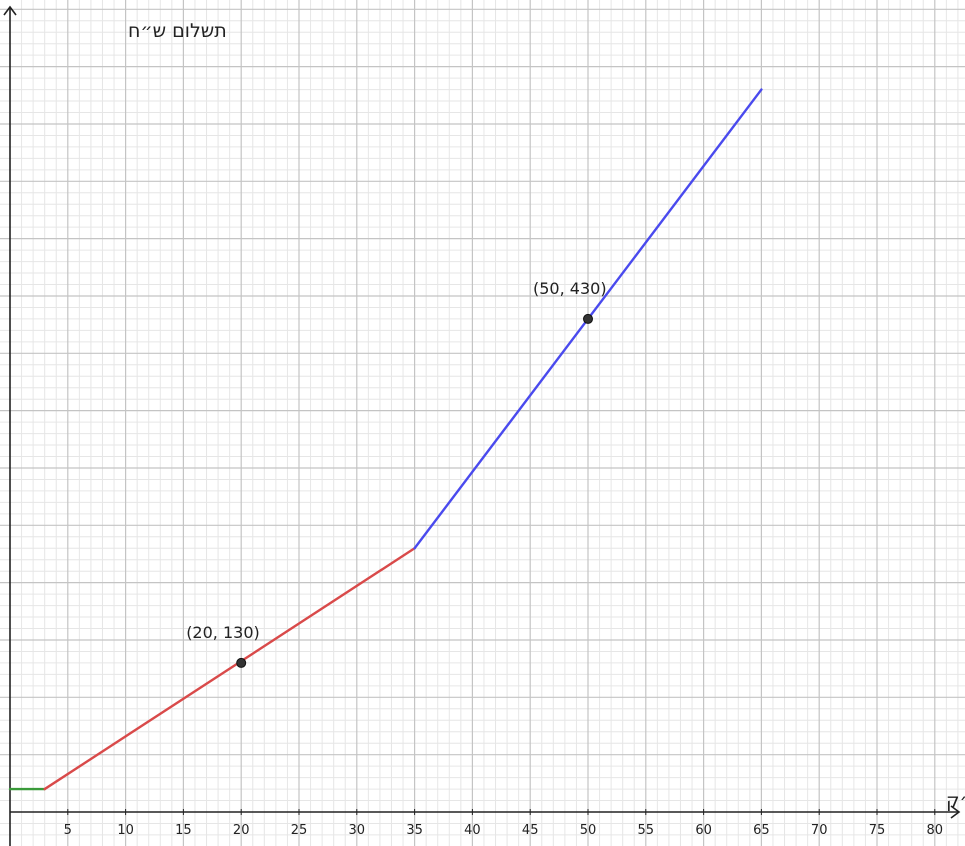  Describe the element at coordinates (357, 830) in the screenshot. I see `x-tick-label: 30` at that location.